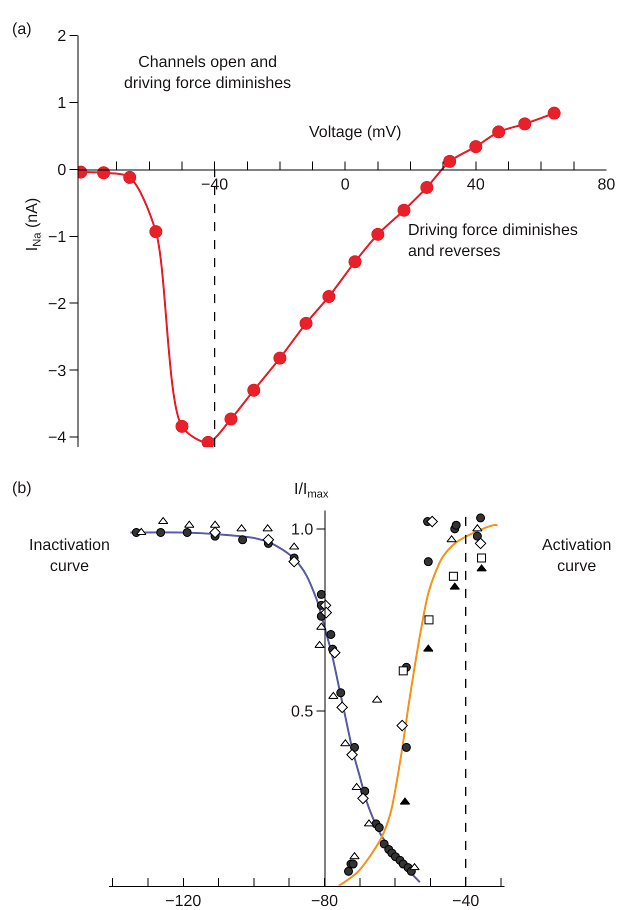 The height and width of the screenshot is (910, 644). Describe the element at coordinates (311, 490) in the screenshot. I see `y-axis-title: I/I$_{max}$` at that location.